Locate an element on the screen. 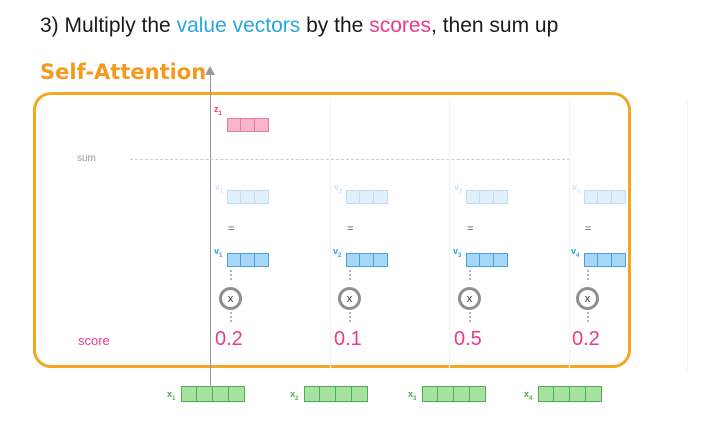 This screenshot has width=725, height=422. input-x-label: x4 is located at coordinates (528, 395).